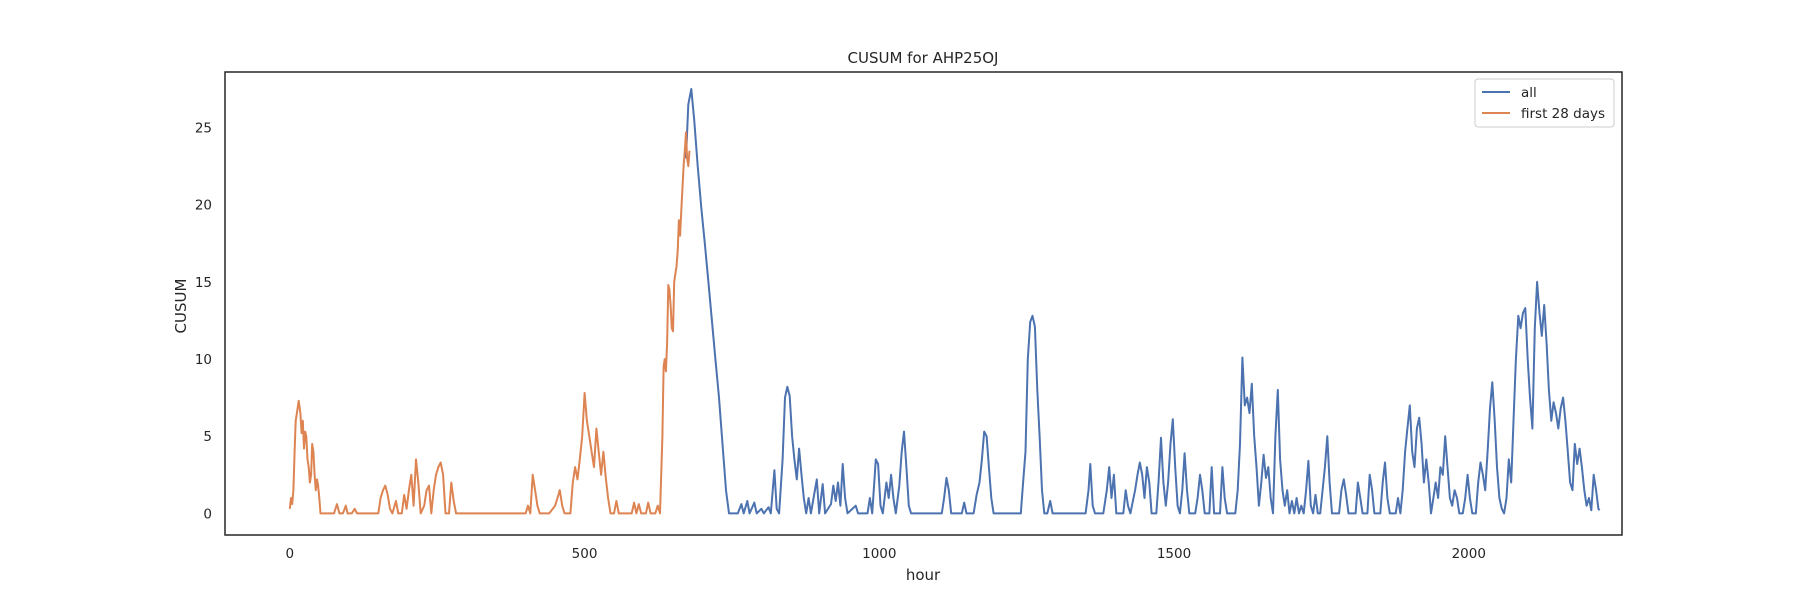 This screenshot has width=1800, height=600. I want to click on y-tick-label: 10, so click(203, 360).